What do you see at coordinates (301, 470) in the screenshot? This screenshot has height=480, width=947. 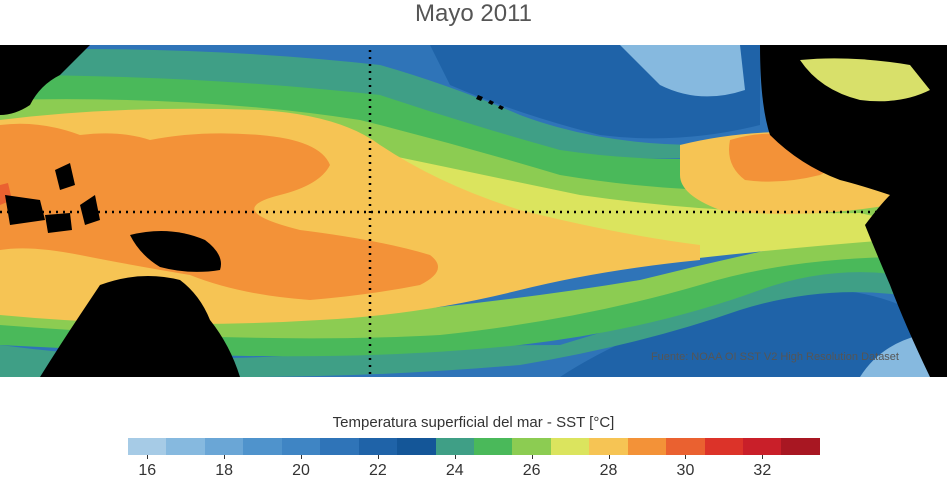 I see `colorbar-tick-label: 20` at bounding box center [301, 470].